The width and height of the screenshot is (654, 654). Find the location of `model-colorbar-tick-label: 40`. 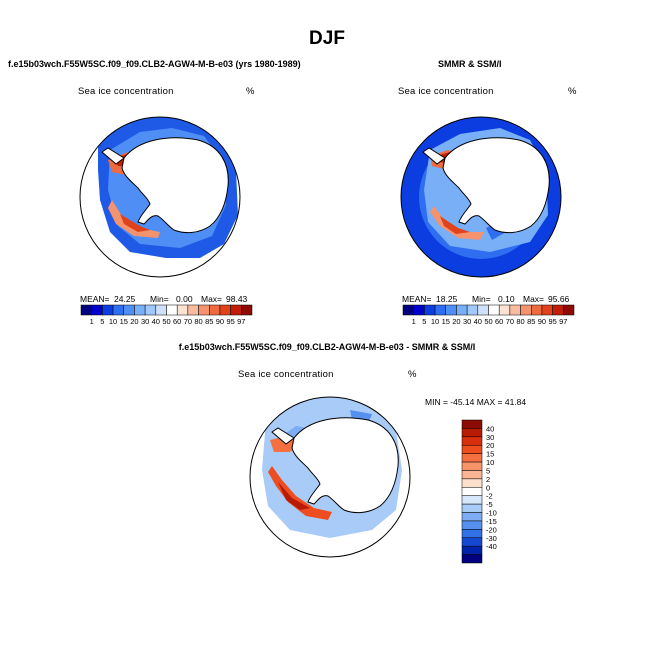

model-colorbar-tick-label: 40 is located at coordinates (156, 321).